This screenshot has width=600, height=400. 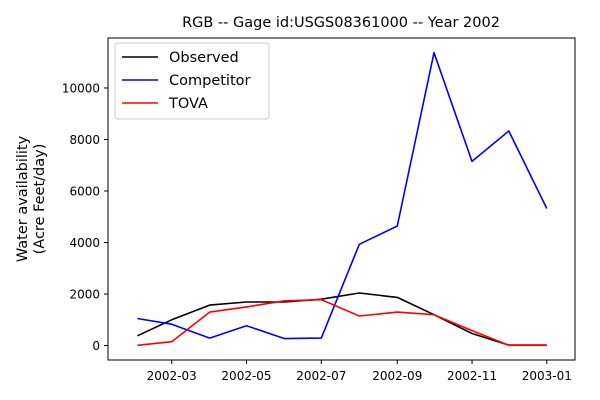 What do you see at coordinates (84, 140) in the screenshot?
I see `y-tick-label: 8000` at bounding box center [84, 140].